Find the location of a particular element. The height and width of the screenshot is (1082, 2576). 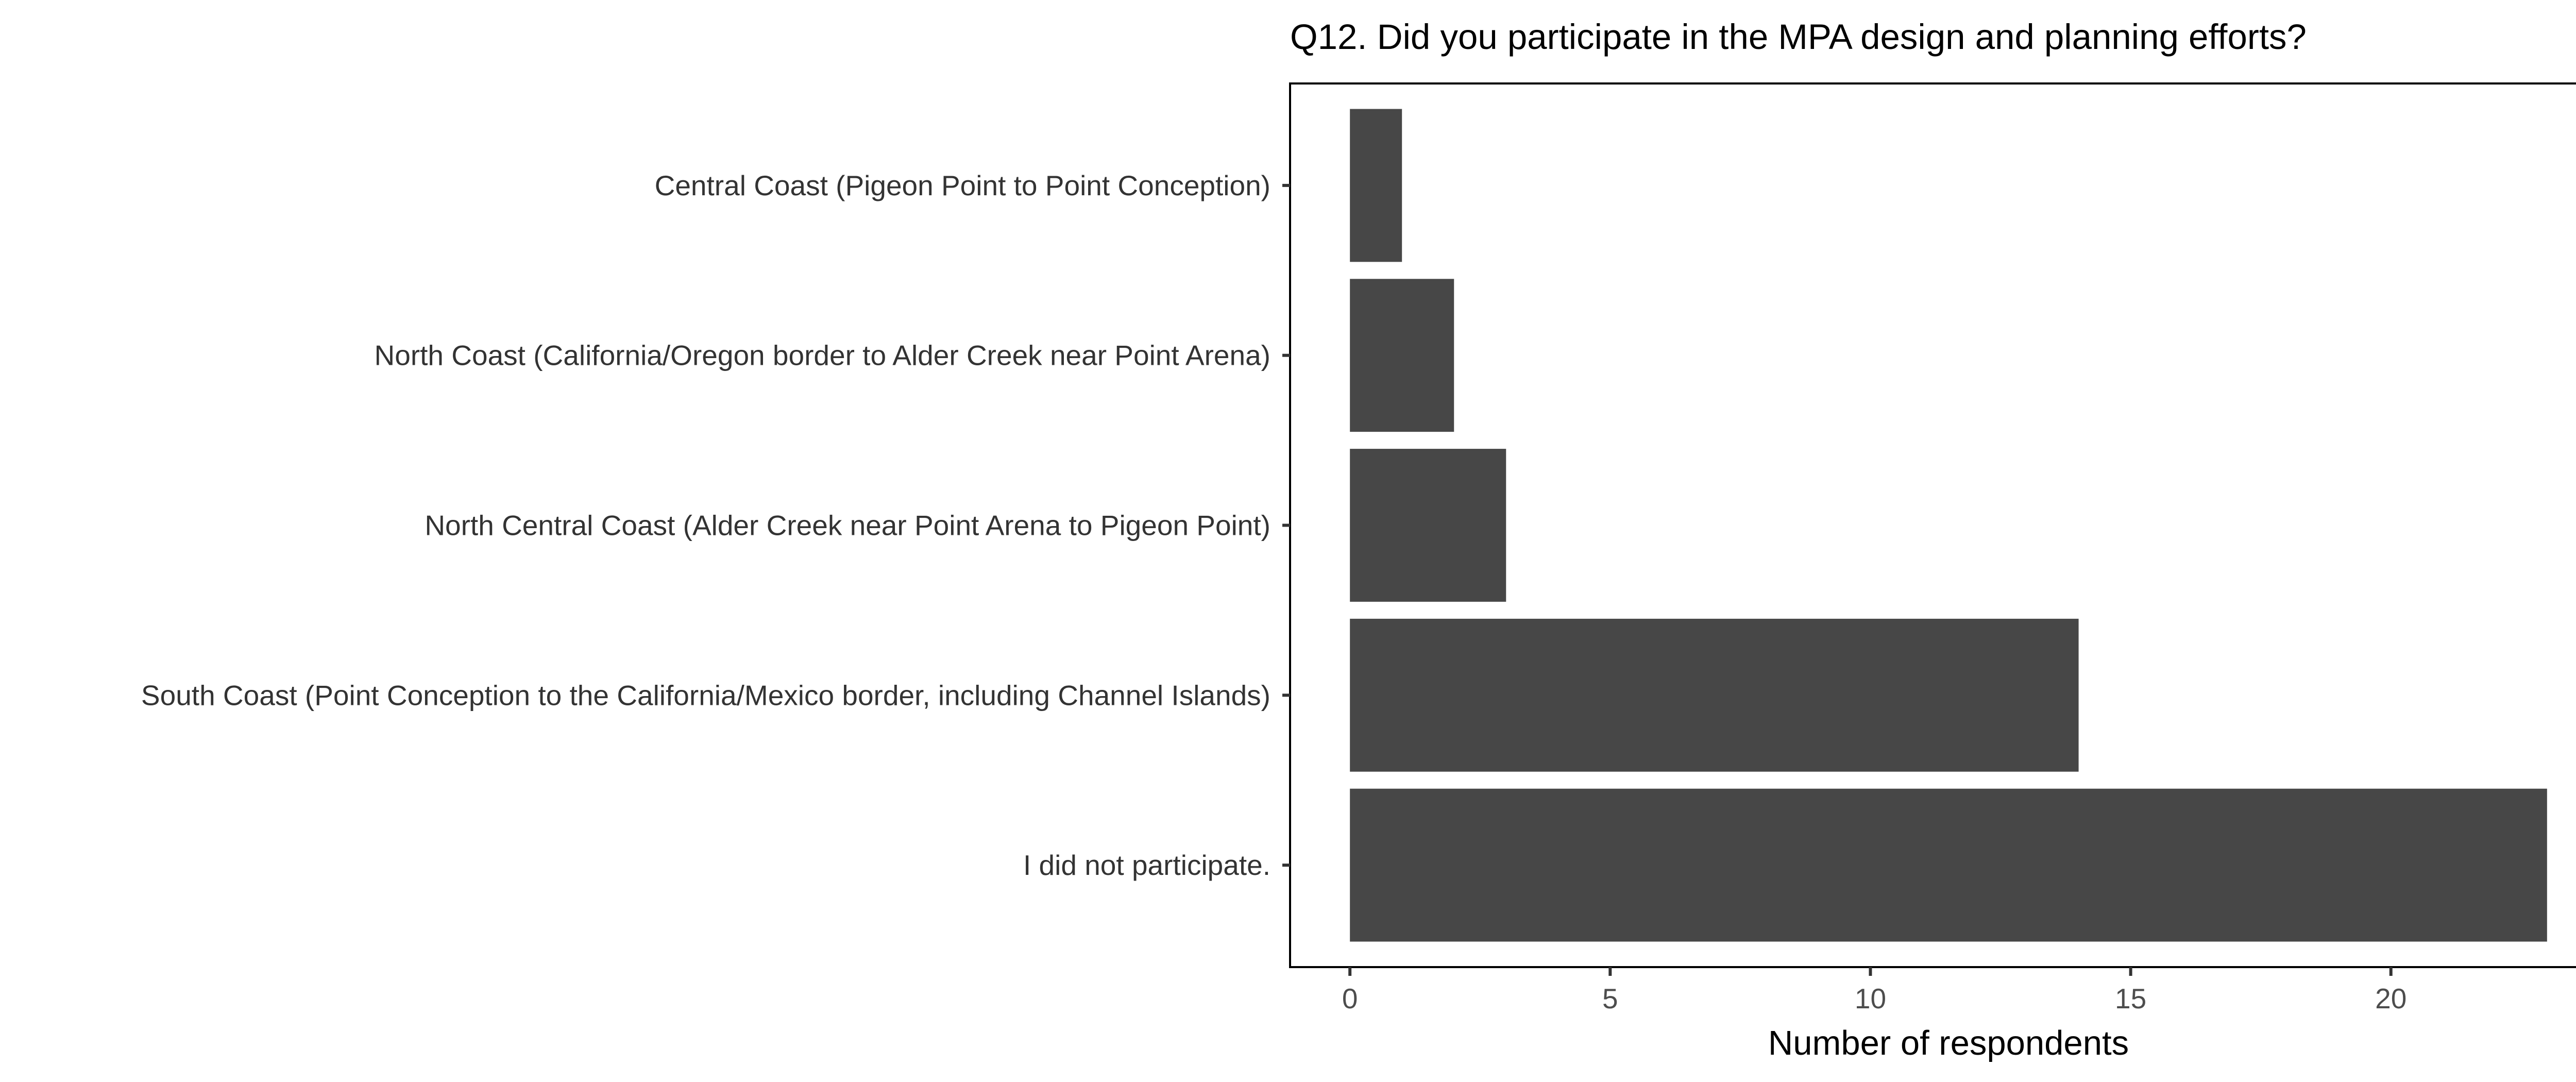

x-axis: 0 5 10 15 20 is located at coordinates (1874, 991).